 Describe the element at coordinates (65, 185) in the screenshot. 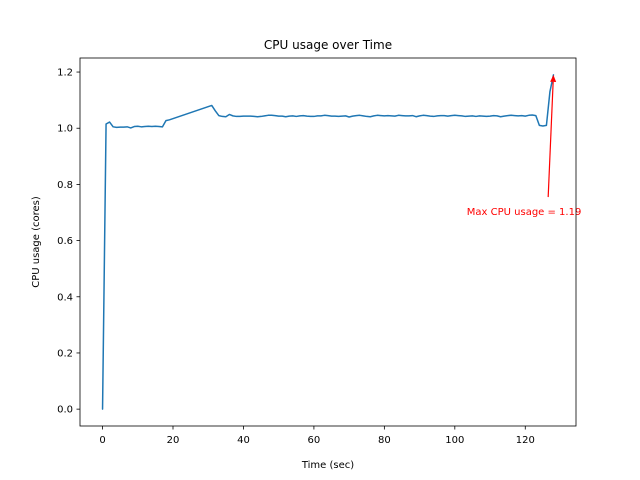

I see `y-tick-label: 0.8` at that location.